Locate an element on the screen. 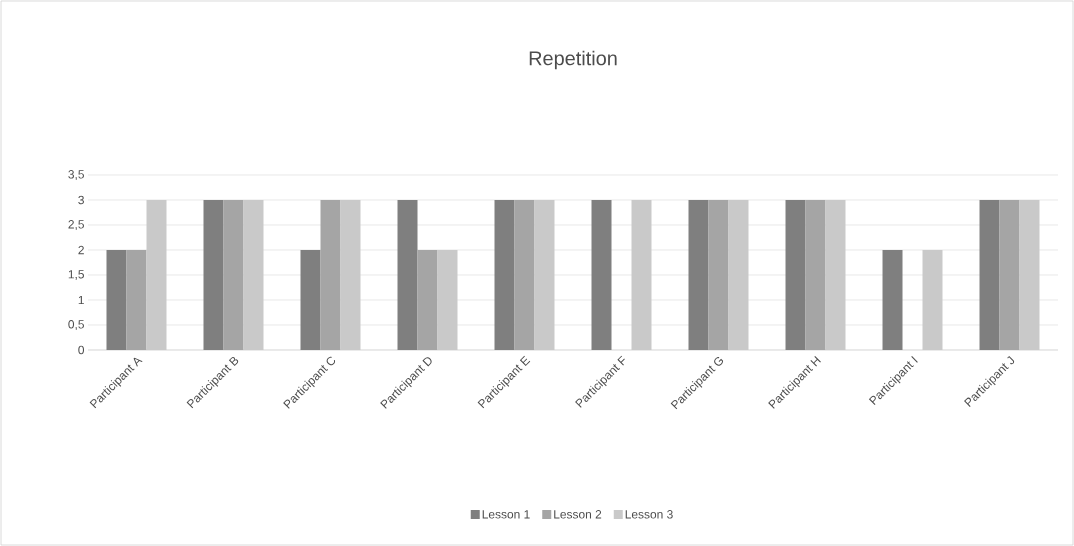  legend-label: Lesson 2 is located at coordinates (578, 514).